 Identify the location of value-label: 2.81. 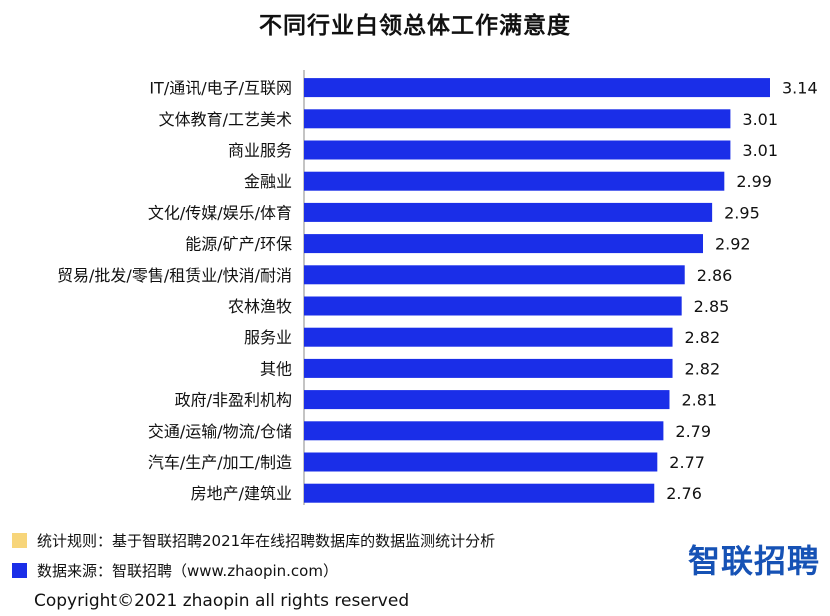
(699, 400).